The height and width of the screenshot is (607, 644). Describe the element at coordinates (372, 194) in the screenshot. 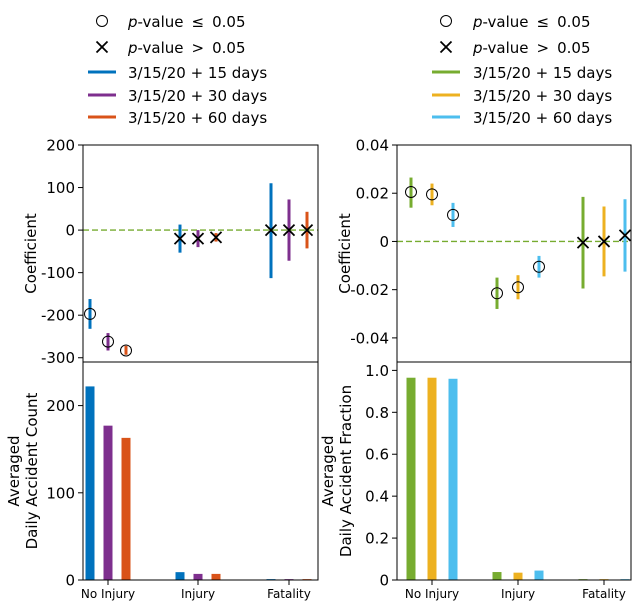

I see `y-tick-label: 0.02` at that location.